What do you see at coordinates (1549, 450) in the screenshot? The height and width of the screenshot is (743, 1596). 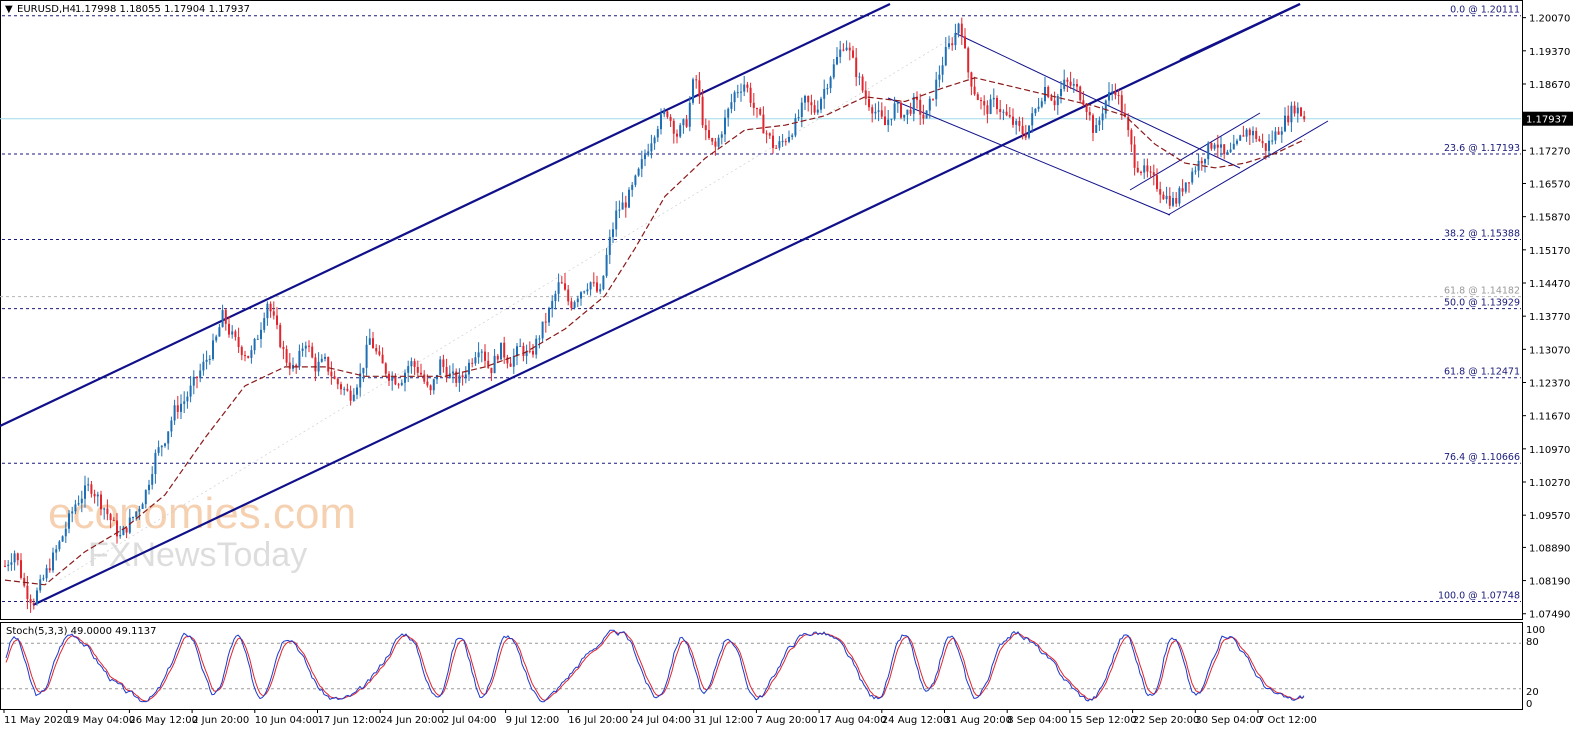 I see `price-tick-label-13: 1.10970` at bounding box center [1549, 450].